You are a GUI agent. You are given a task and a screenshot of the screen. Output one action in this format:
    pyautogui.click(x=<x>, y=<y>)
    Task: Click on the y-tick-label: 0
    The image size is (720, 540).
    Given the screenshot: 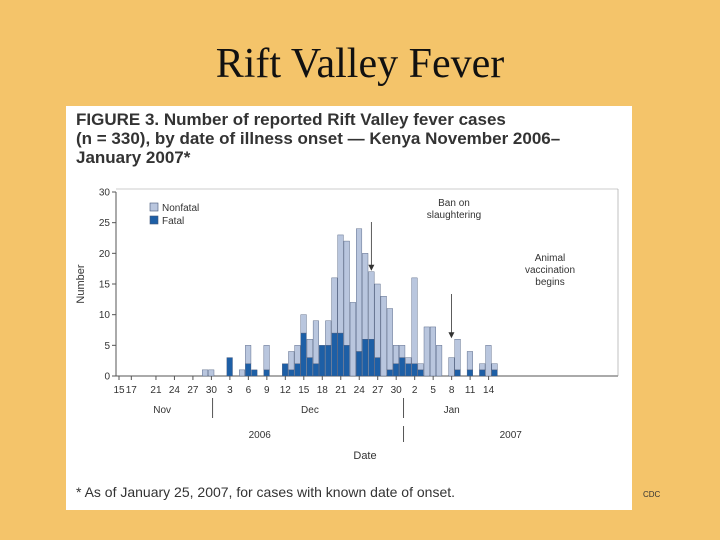 What is the action you would take?
    pyautogui.click(x=107, y=377)
    